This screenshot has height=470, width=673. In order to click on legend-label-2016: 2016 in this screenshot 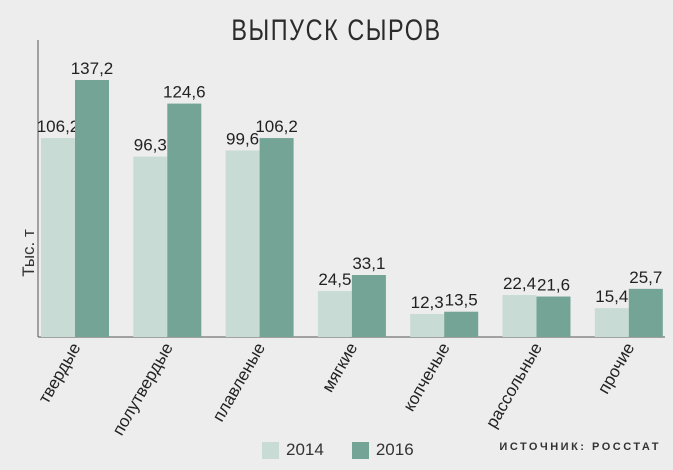, I will do `click(394, 449)`.